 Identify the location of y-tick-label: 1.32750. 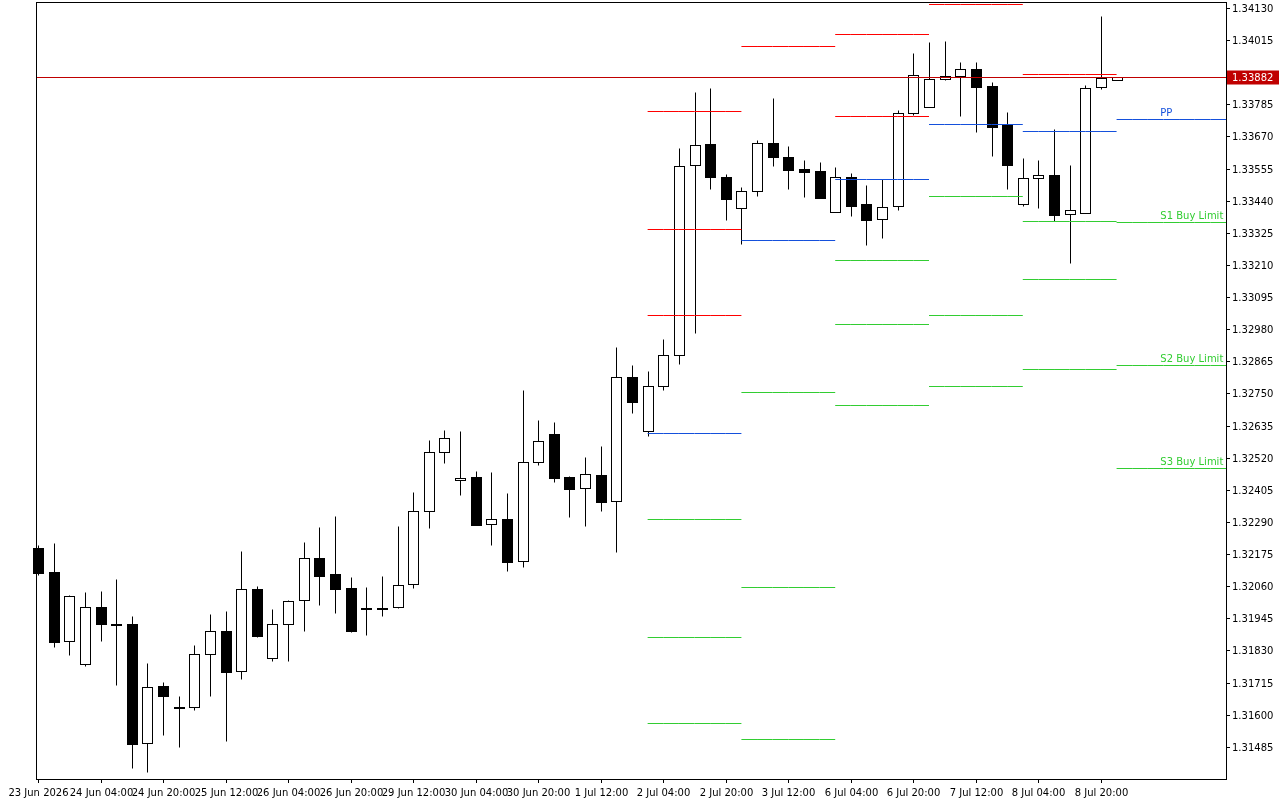
(1253, 393).